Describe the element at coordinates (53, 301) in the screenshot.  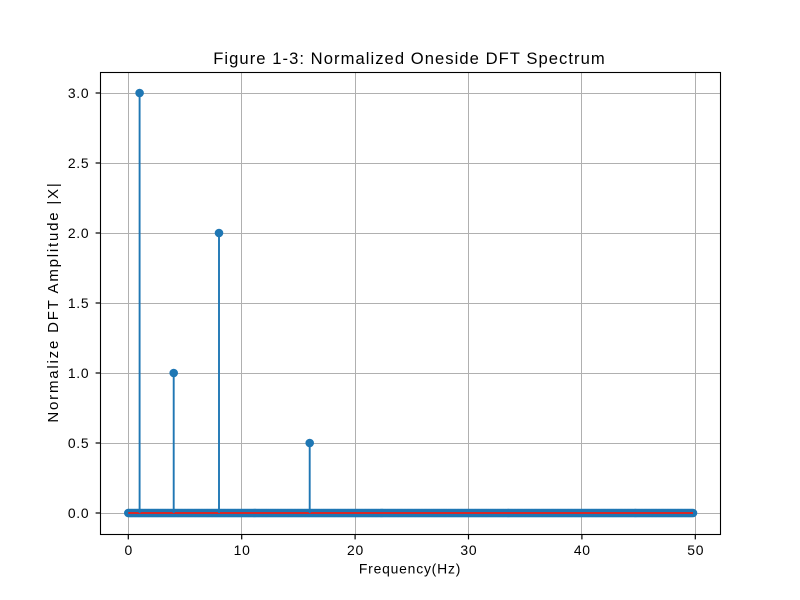
I see `svg-text: Normalize DFT Amplitude |X|` at that location.